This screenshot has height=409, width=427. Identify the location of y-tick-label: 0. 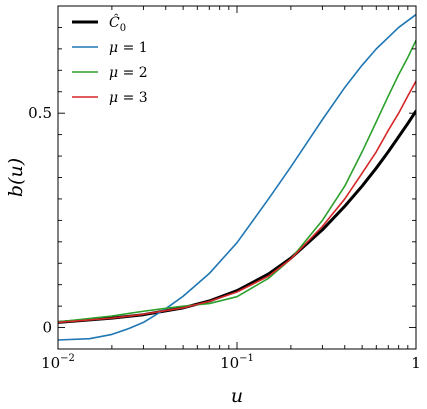
(47, 328).